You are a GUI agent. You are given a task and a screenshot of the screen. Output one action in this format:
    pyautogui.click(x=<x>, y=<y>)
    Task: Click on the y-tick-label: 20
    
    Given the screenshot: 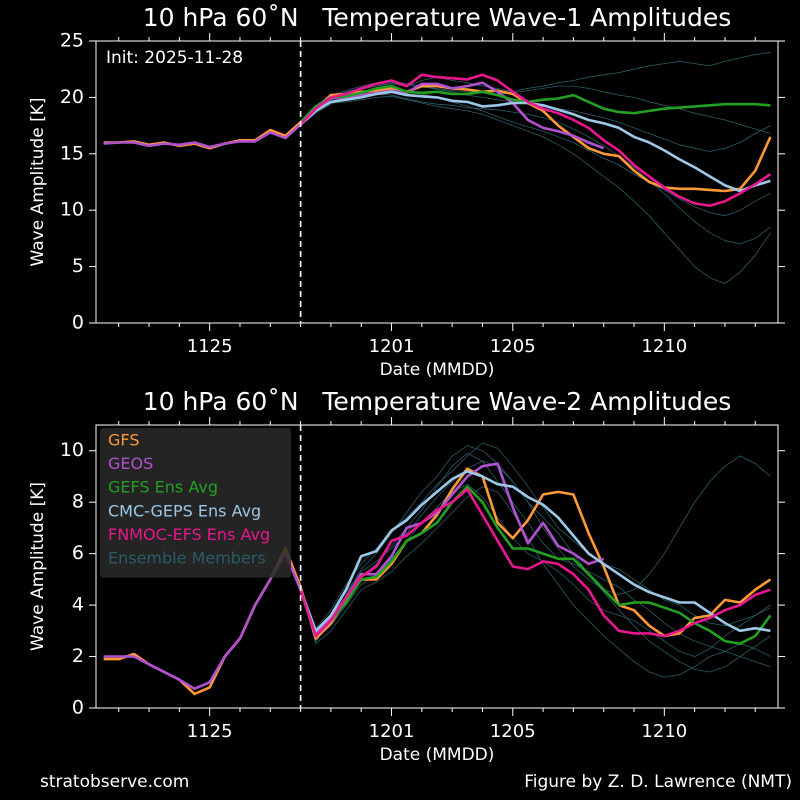 What is the action you would take?
    pyautogui.click(x=72, y=97)
    